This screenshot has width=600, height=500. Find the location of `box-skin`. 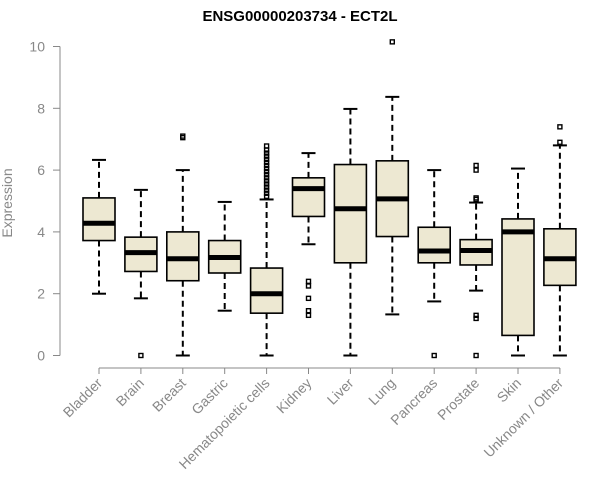

box-skin is located at coordinates (518, 262).